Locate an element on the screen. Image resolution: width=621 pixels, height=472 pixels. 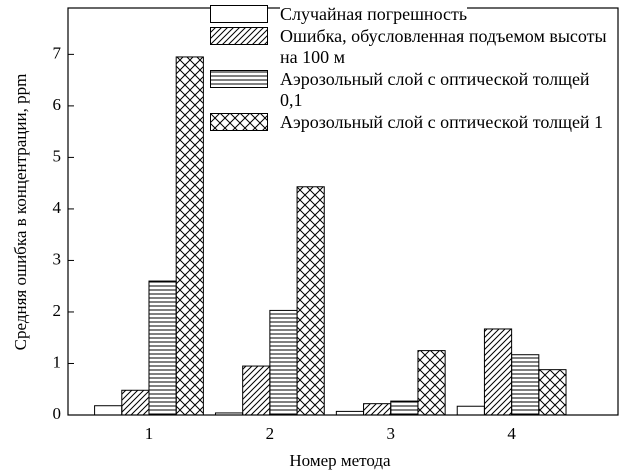
y-tick-label: 0 is located at coordinates (57, 413).